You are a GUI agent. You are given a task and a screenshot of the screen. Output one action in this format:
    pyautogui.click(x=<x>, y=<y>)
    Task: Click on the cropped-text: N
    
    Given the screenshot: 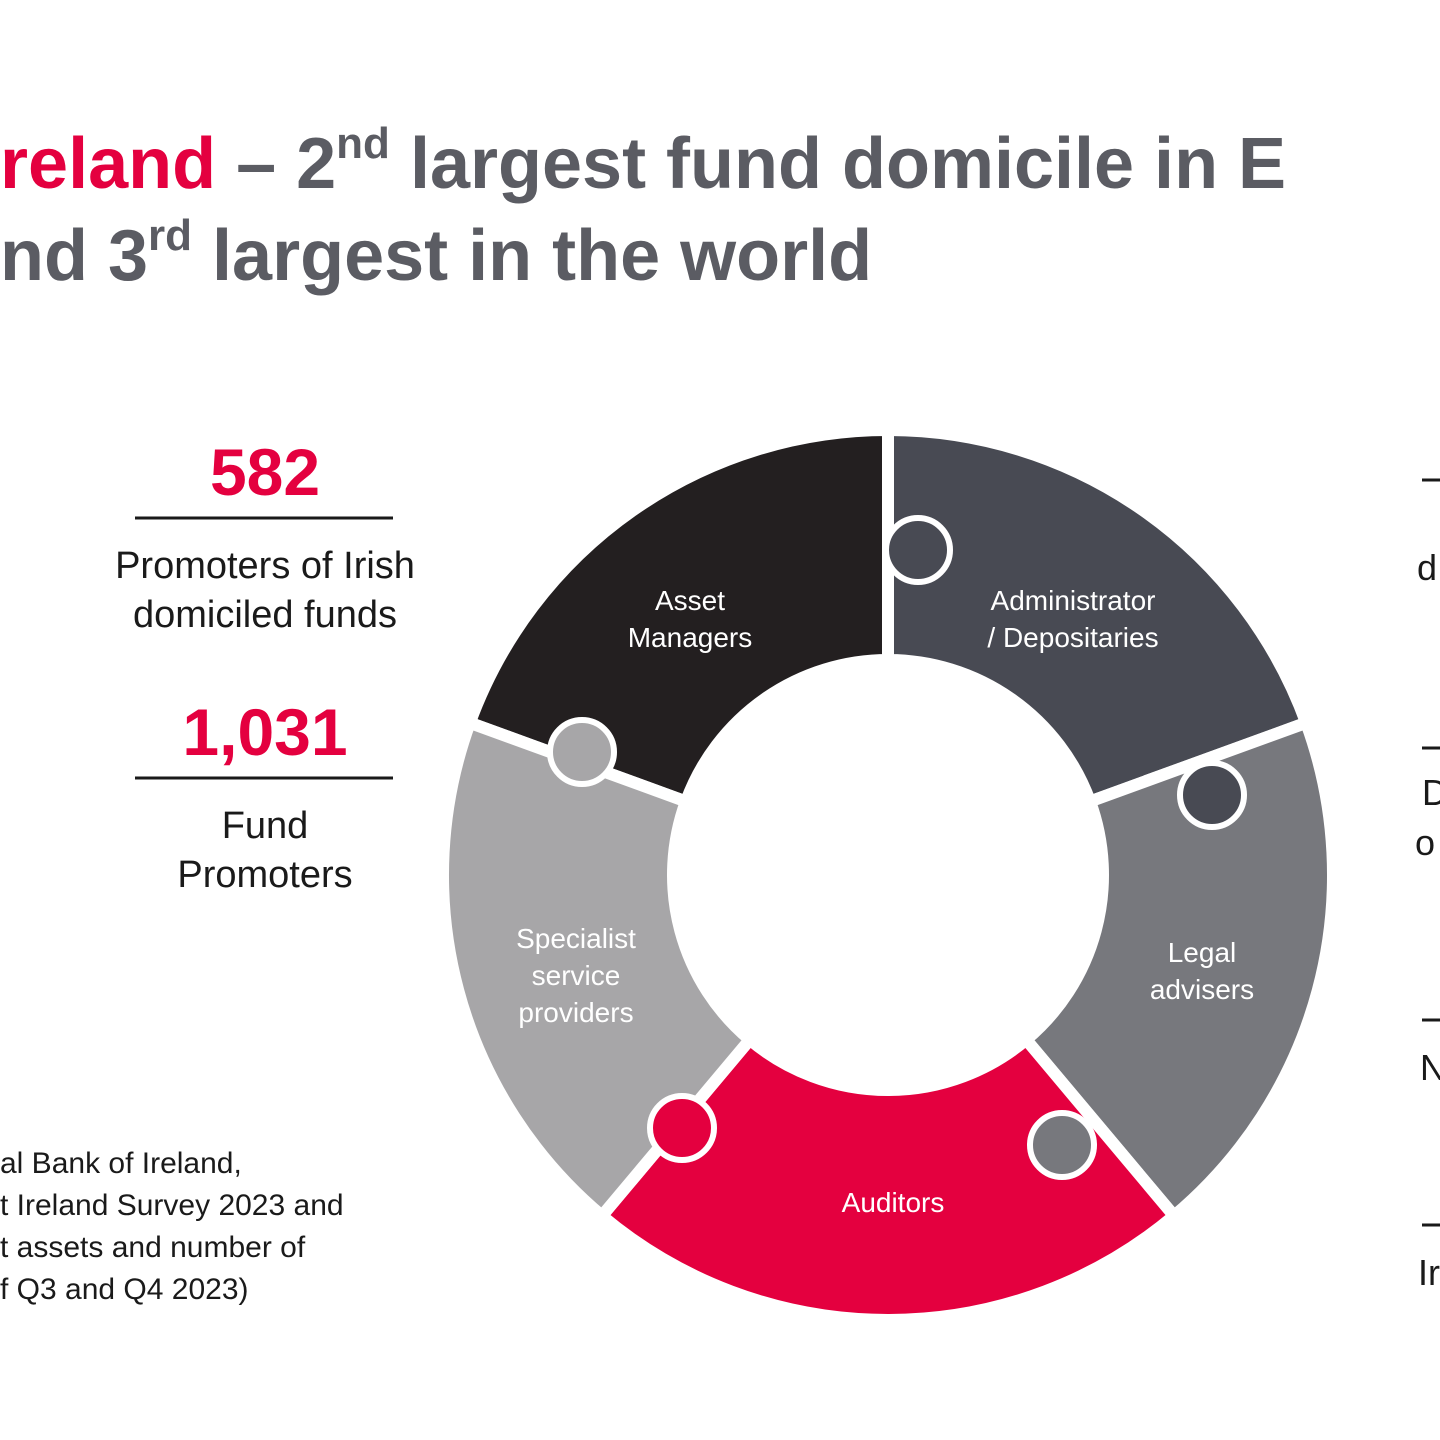 What is the action you would take?
    pyautogui.click(x=1430, y=1067)
    